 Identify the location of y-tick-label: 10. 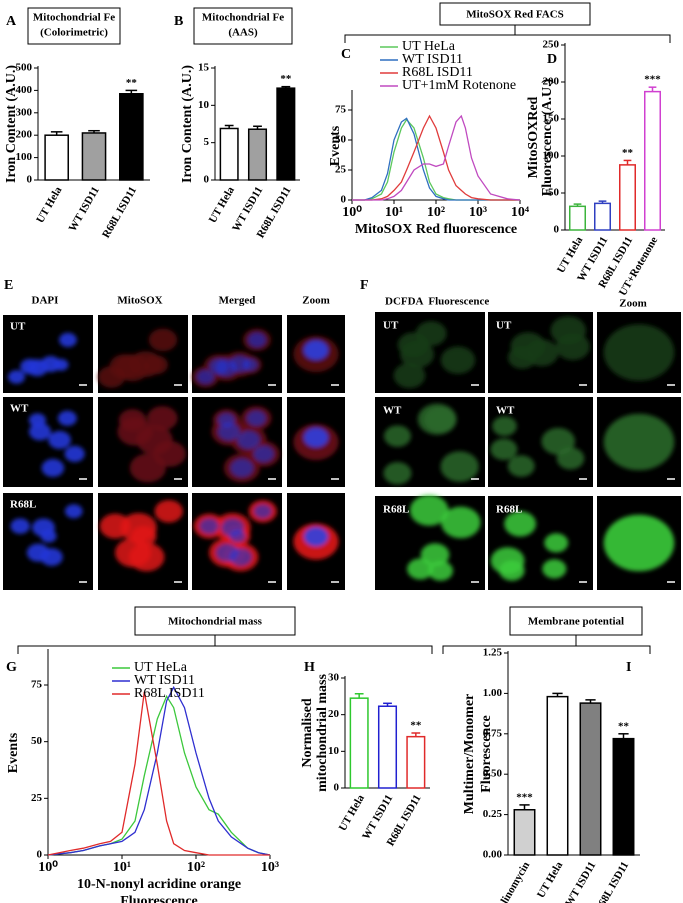
(334, 751).